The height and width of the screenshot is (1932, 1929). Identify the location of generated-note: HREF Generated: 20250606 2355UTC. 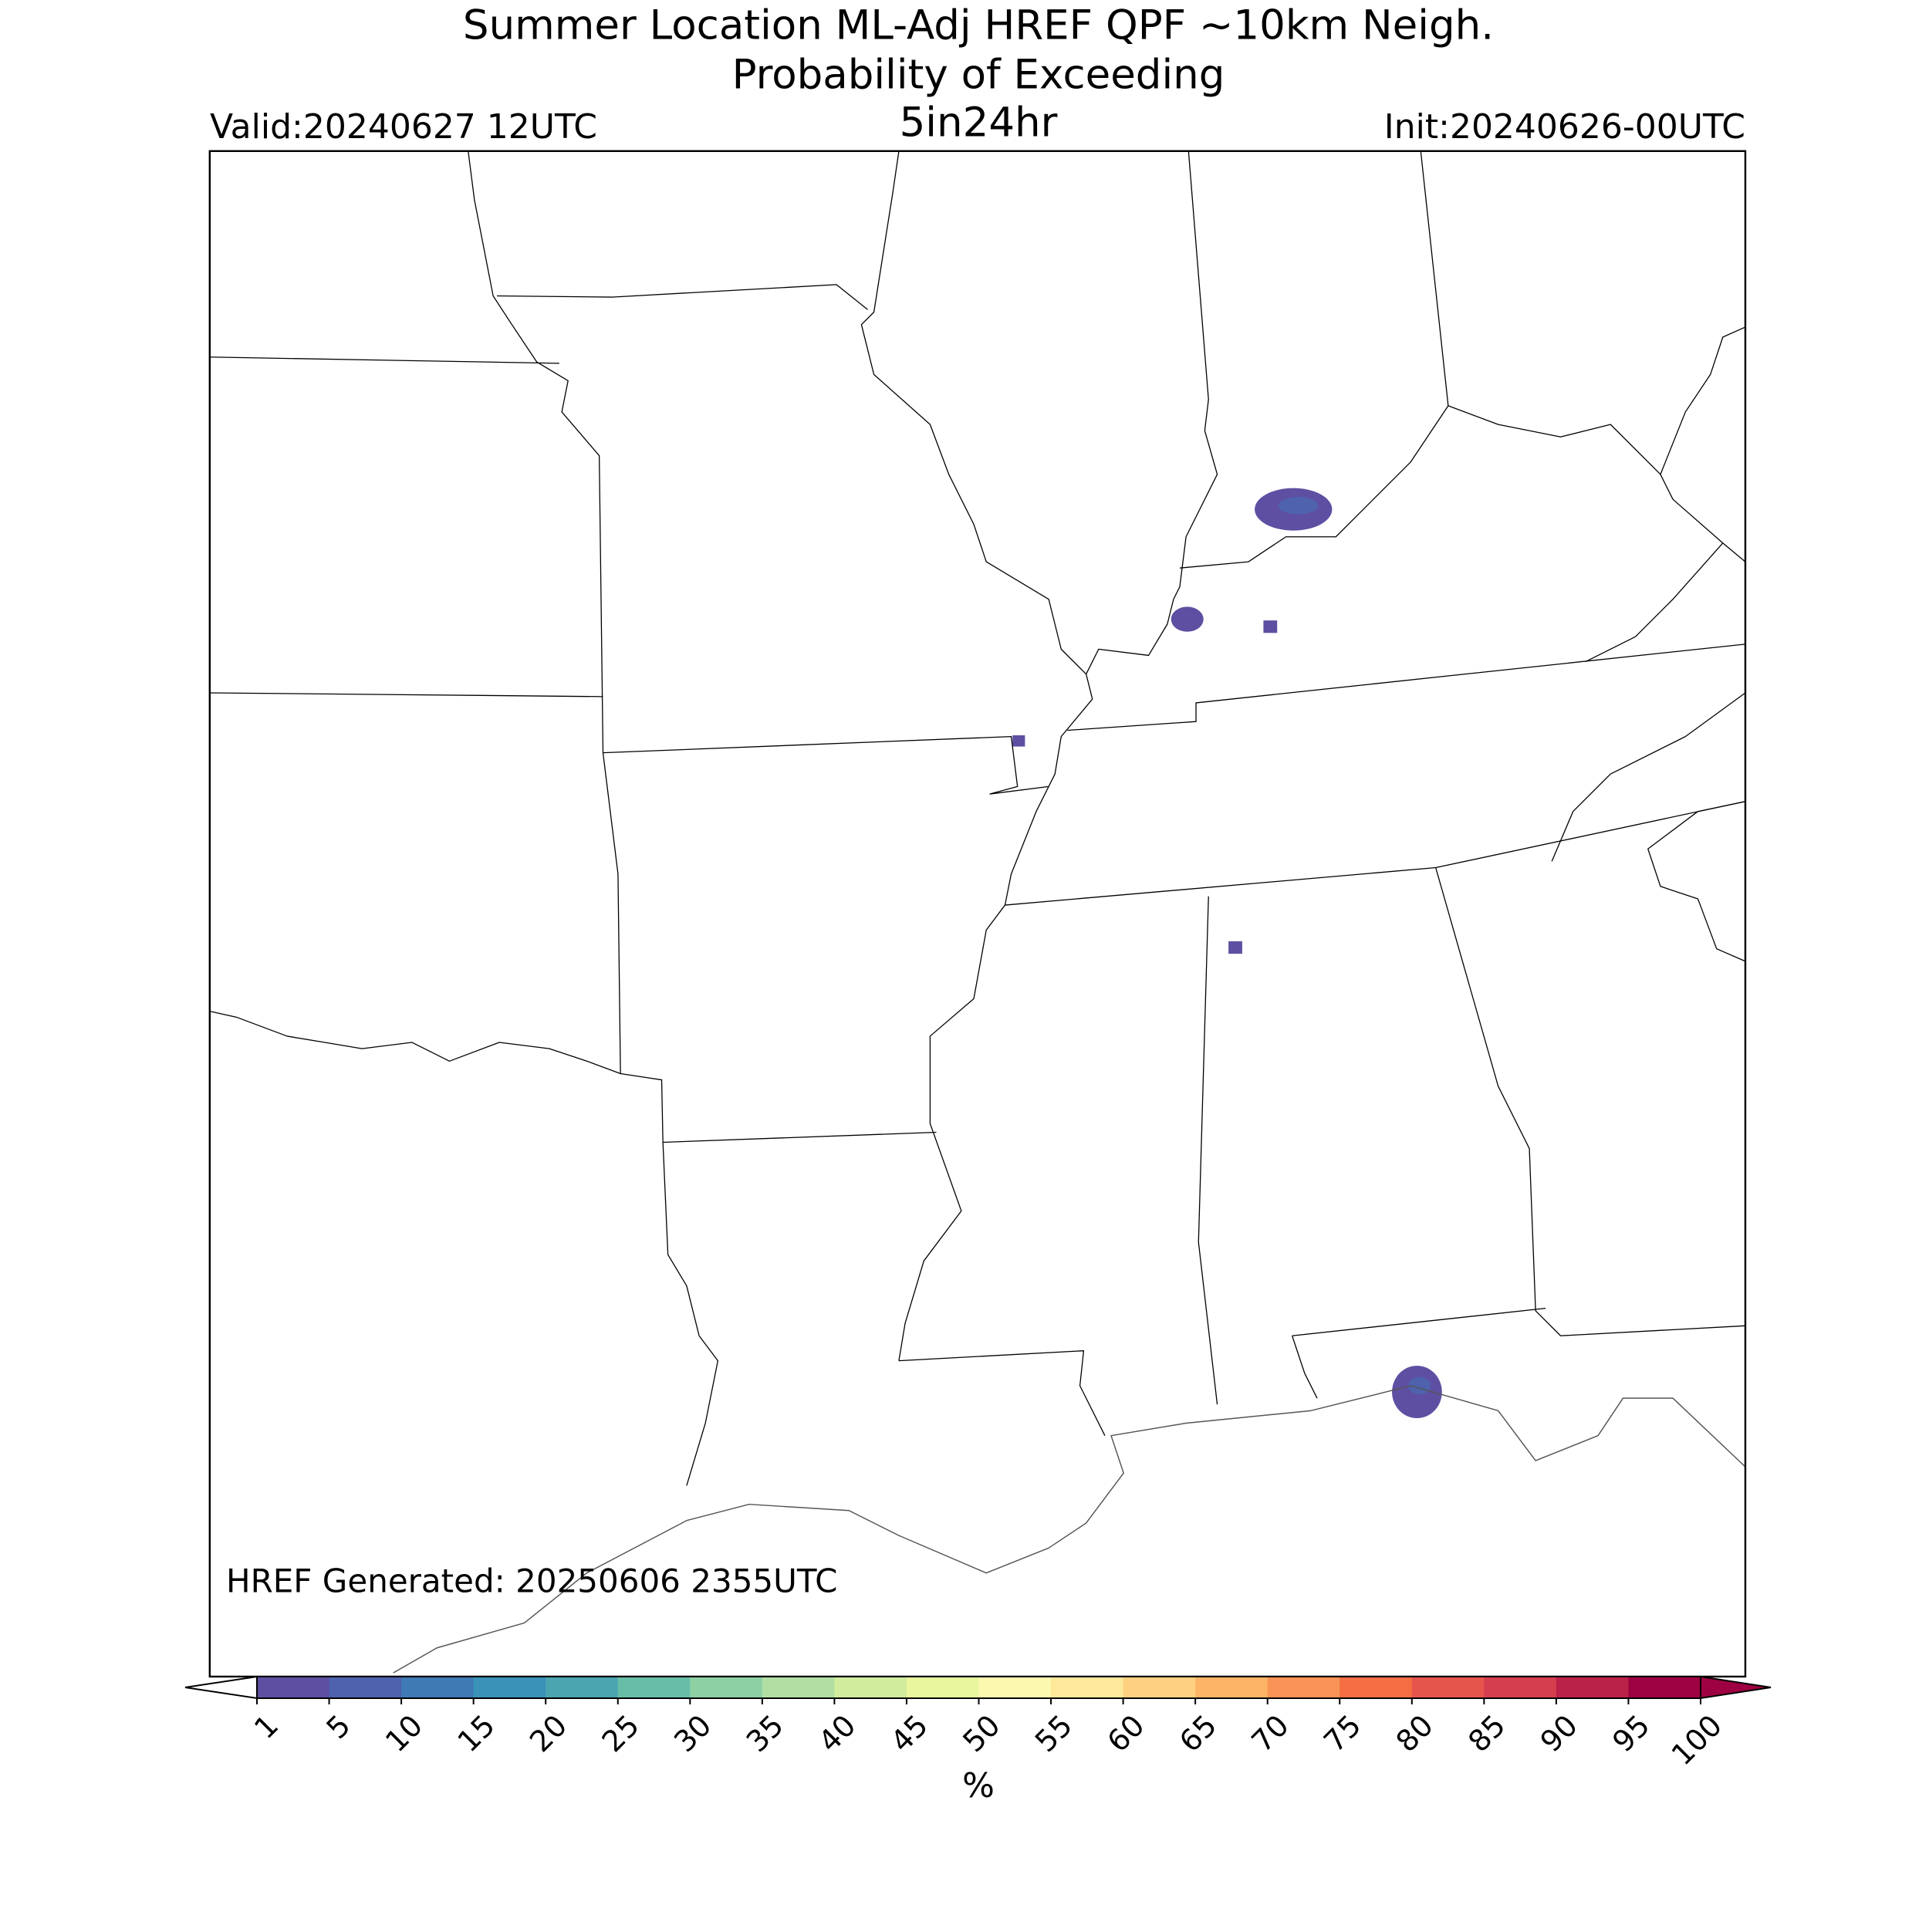
(531, 1581).